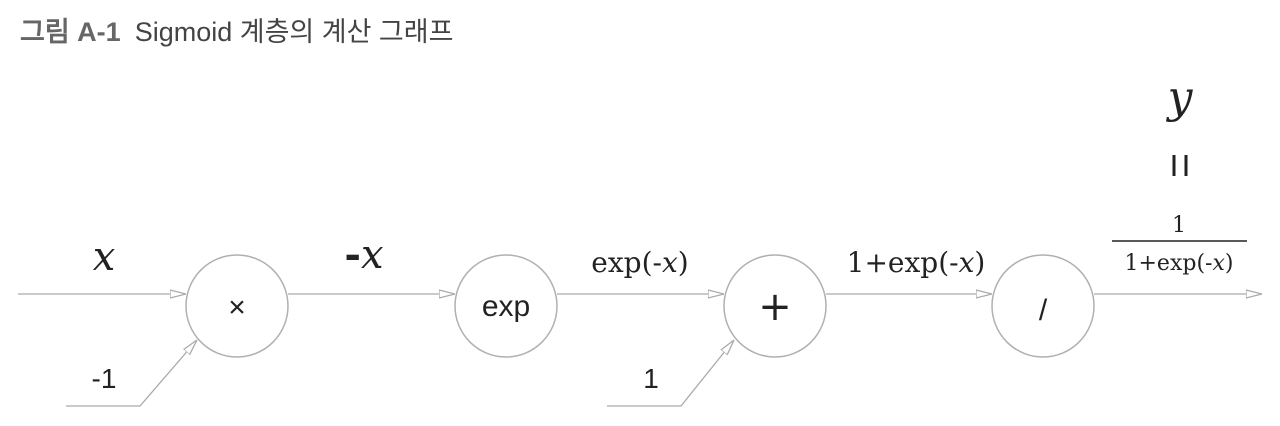  What do you see at coordinates (372, 255) in the screenshot?
I see `neg-x-var: x` at bounding box center [372, 255].